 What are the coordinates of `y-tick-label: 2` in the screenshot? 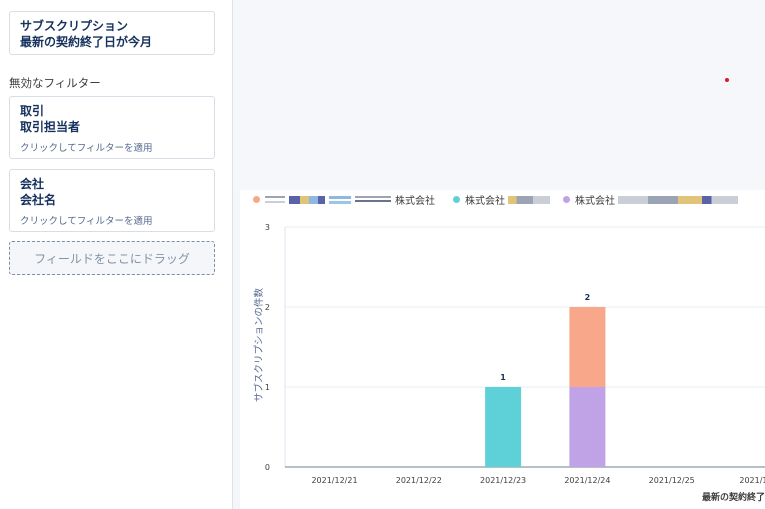 It's located at (267, 307).